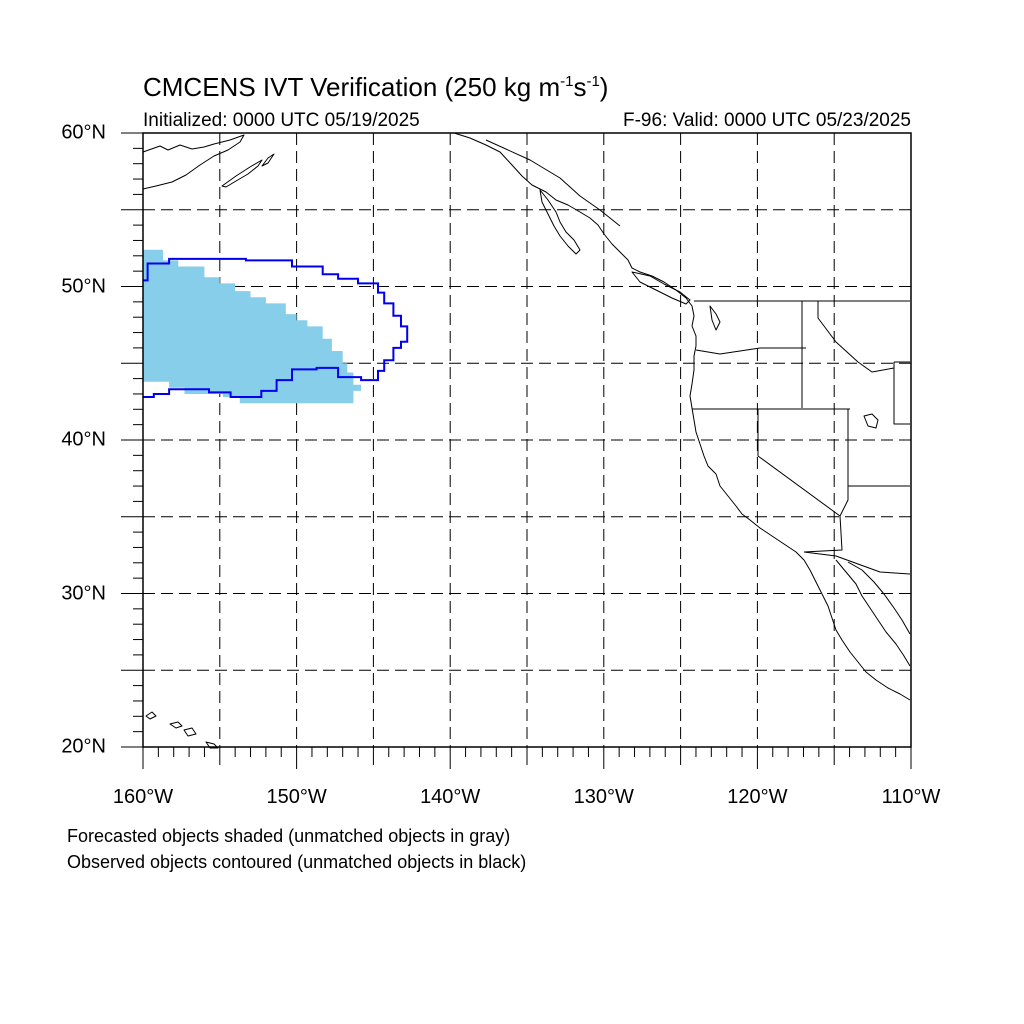 This screenshot has width=1024, height=1024. I want to click on forecast-object-shaded, so click(252, 326).